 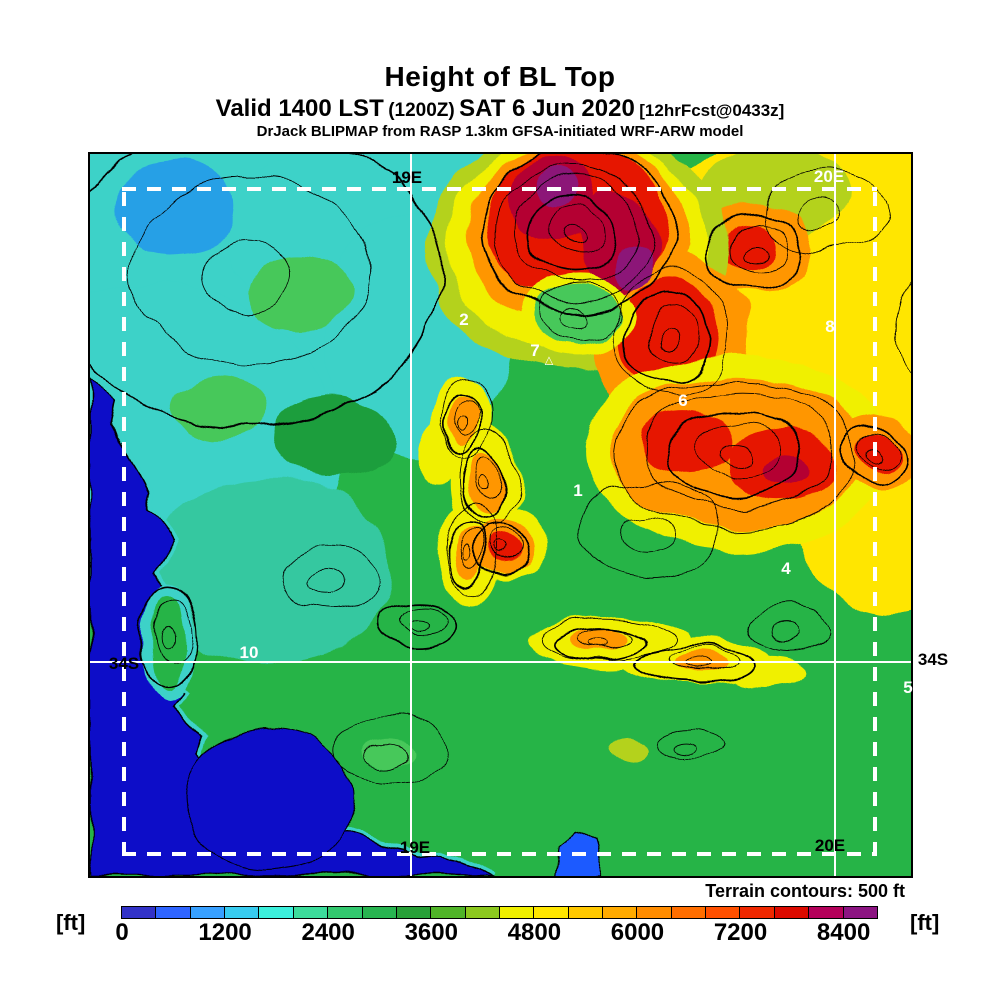 I want to click on colorbar-tick: 6000, so click(x=637, y=932).